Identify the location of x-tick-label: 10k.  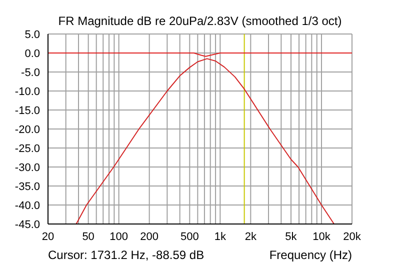
(321, 236).